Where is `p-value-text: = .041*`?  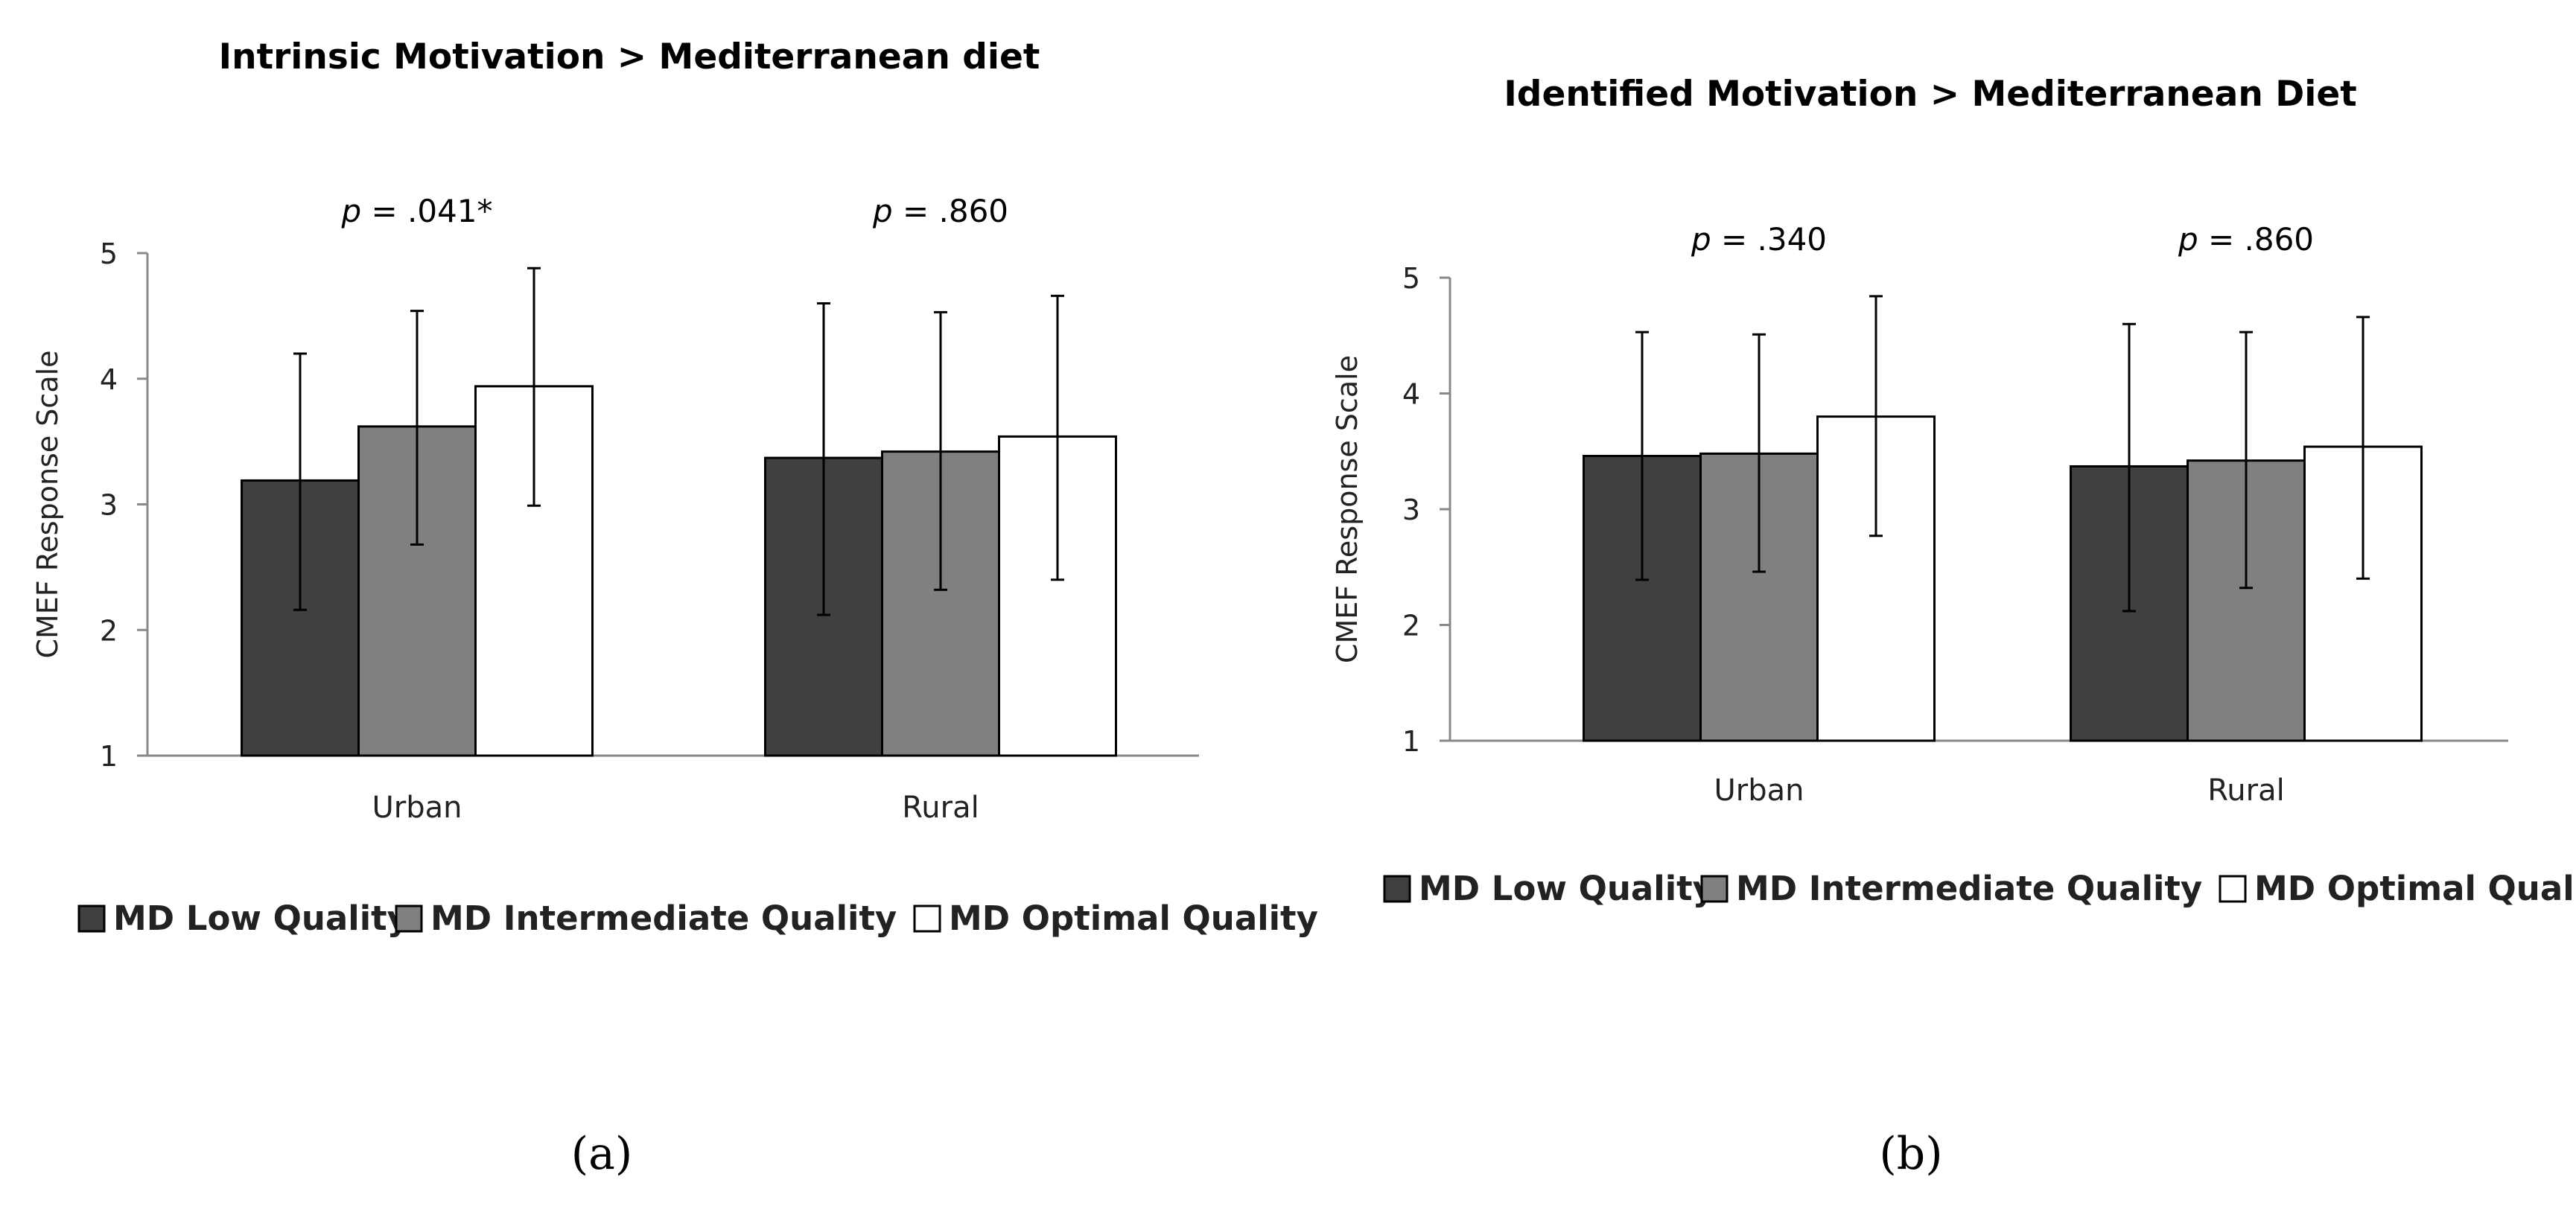 p-value-text: = .041* is located at coordinates (426, 211).